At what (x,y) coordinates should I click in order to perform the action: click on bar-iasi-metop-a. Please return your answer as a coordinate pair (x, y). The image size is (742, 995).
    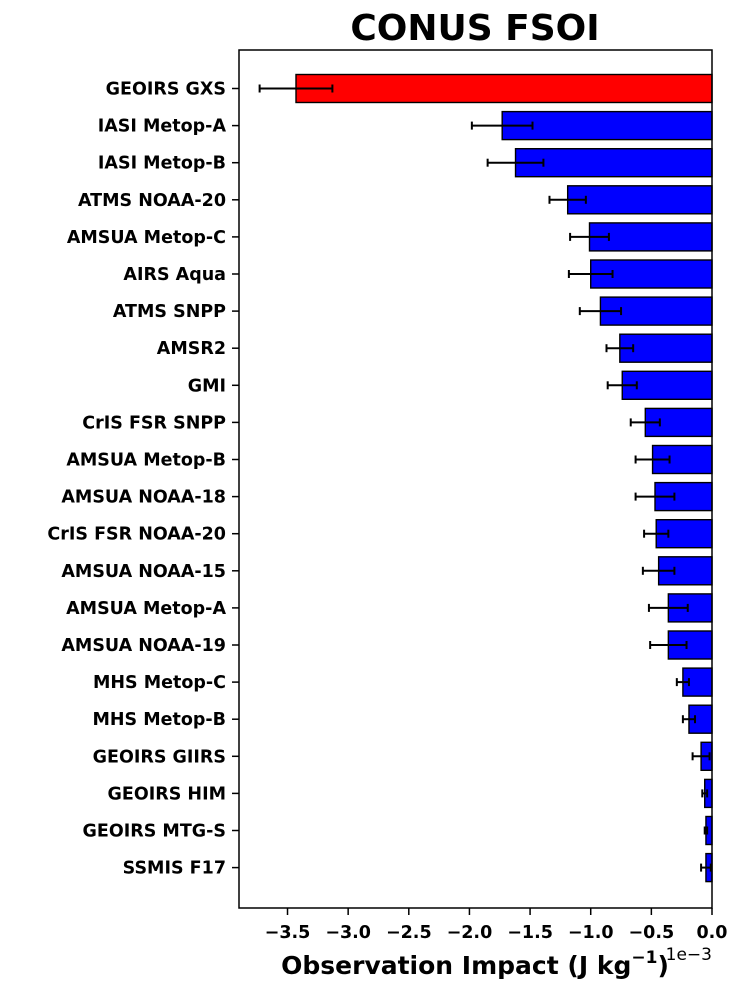
    Looking at the image, I should click on (607, 125).